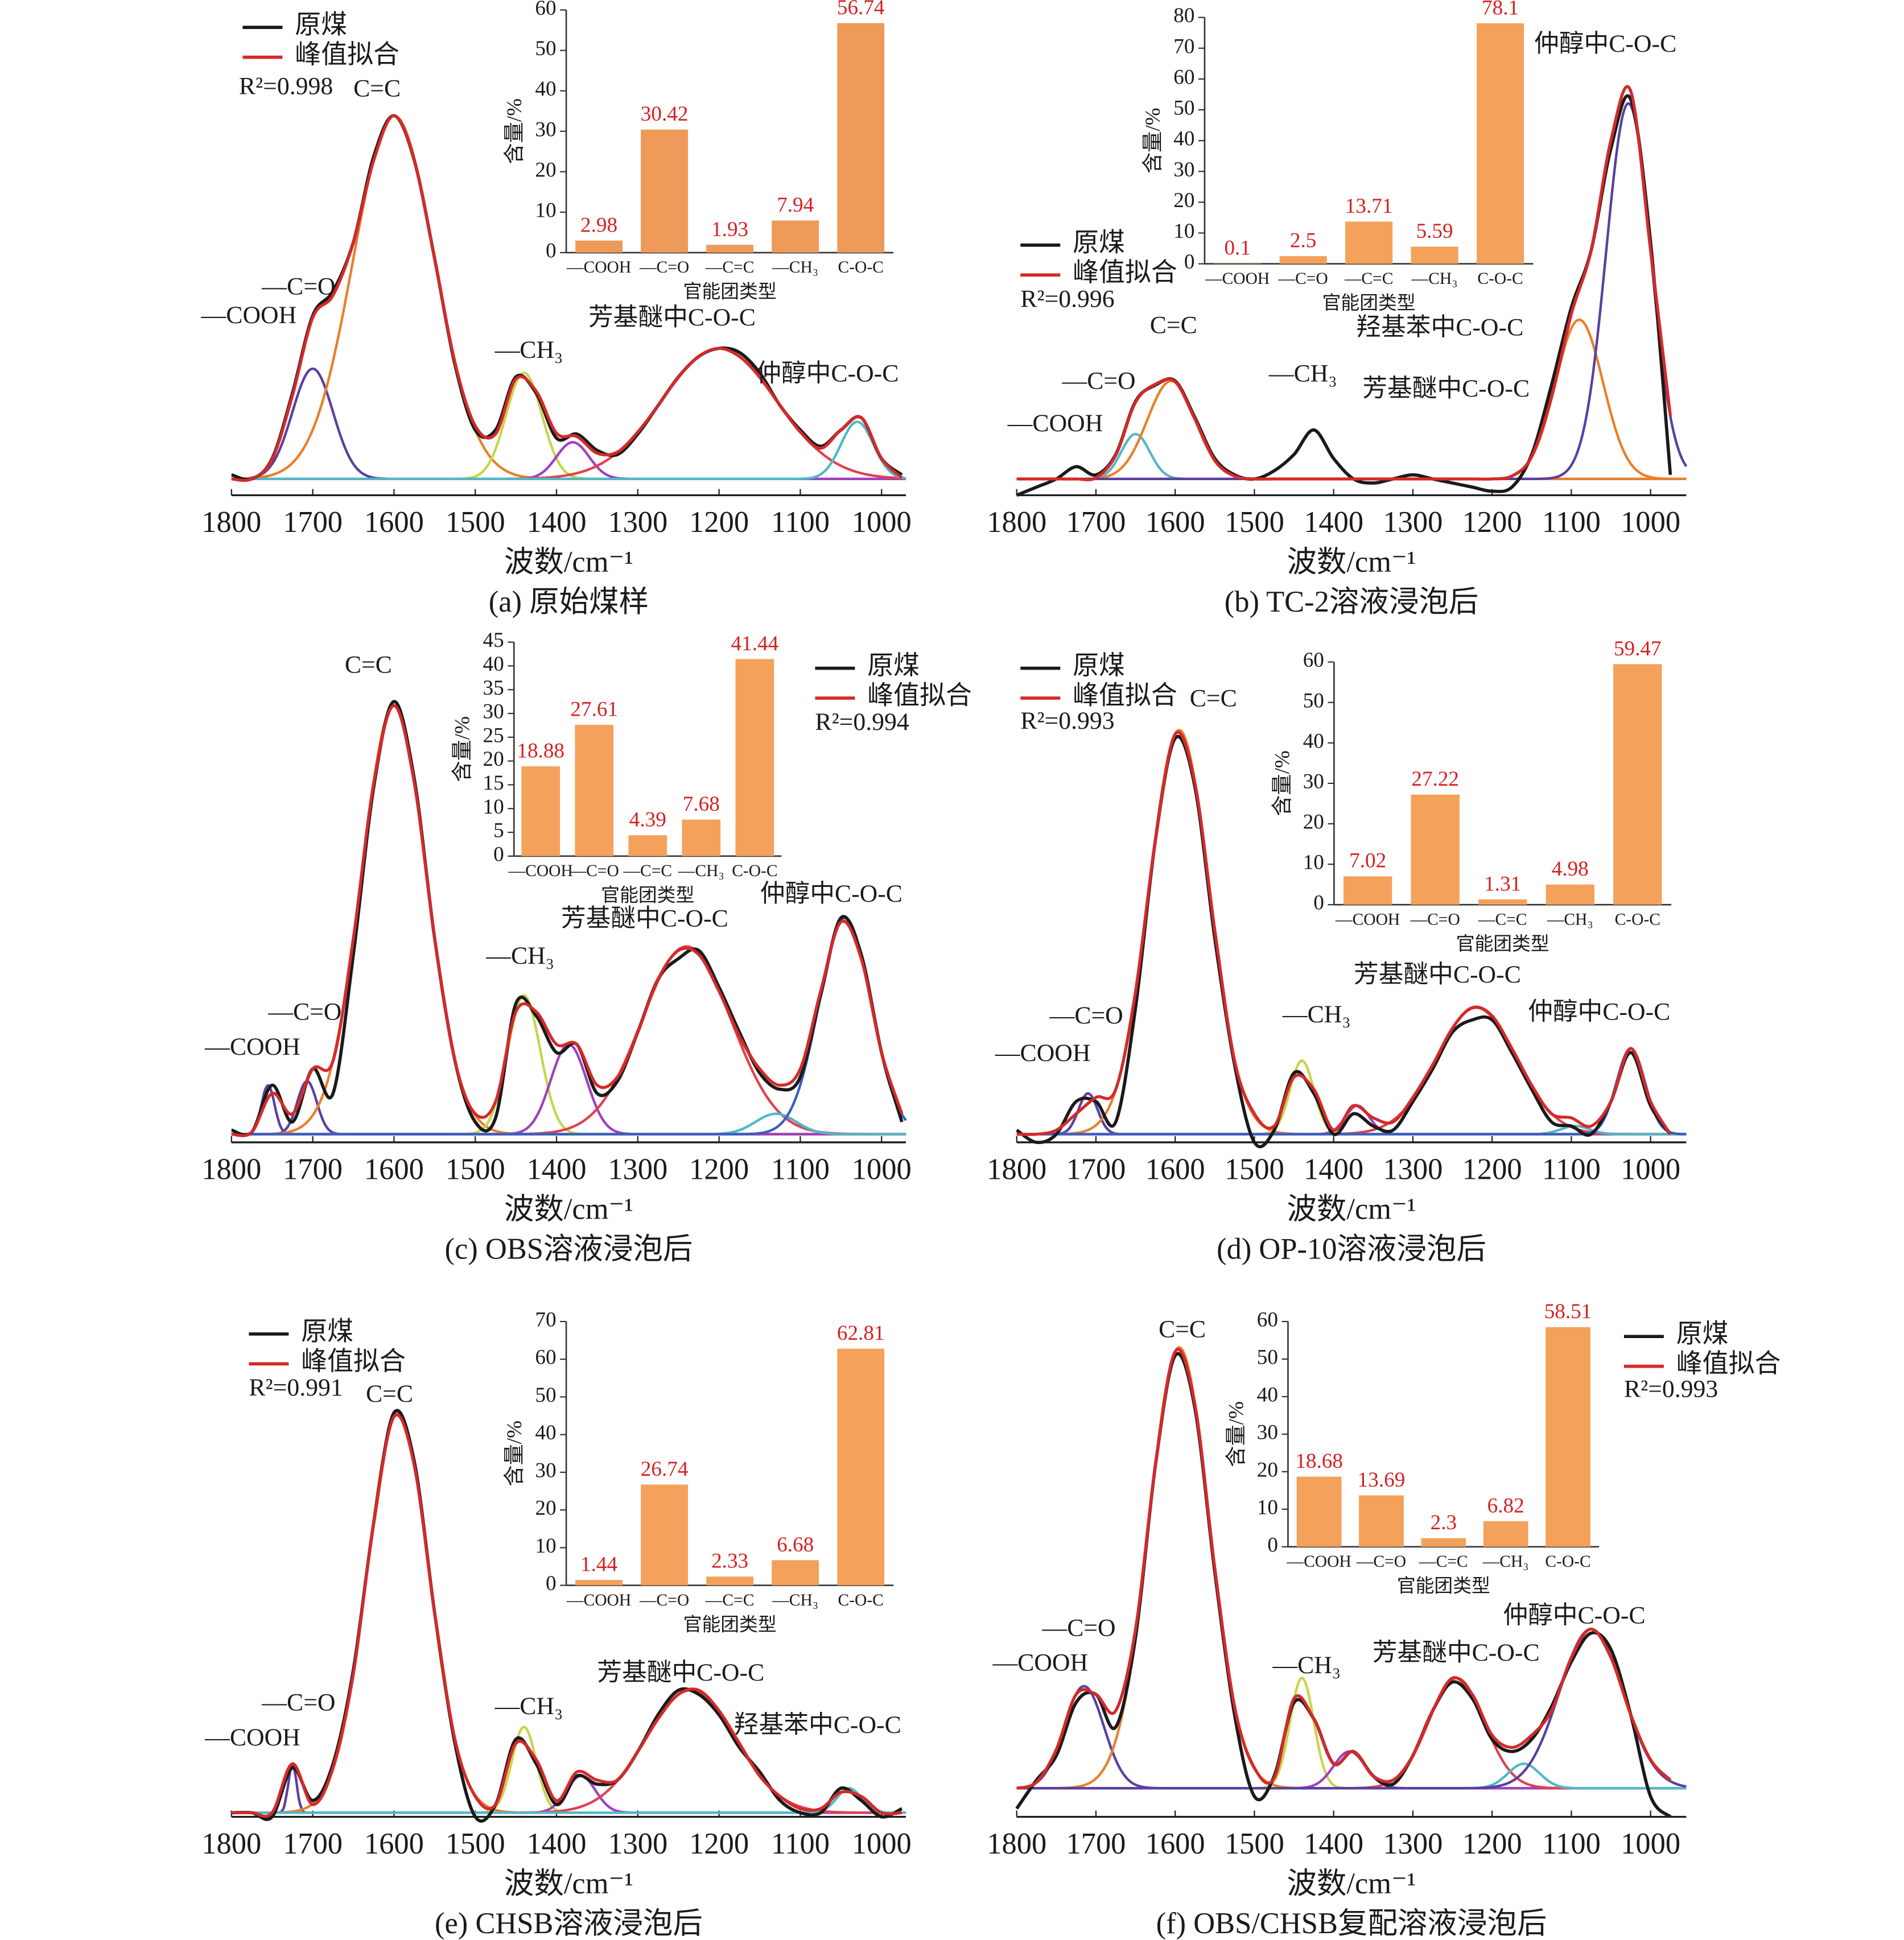 The height and width of the screenshot is (1940, 1904). Describe the element at coordinates (545, 210) in the screenshot. I see `inset-y-tick-label: 10` at that location.